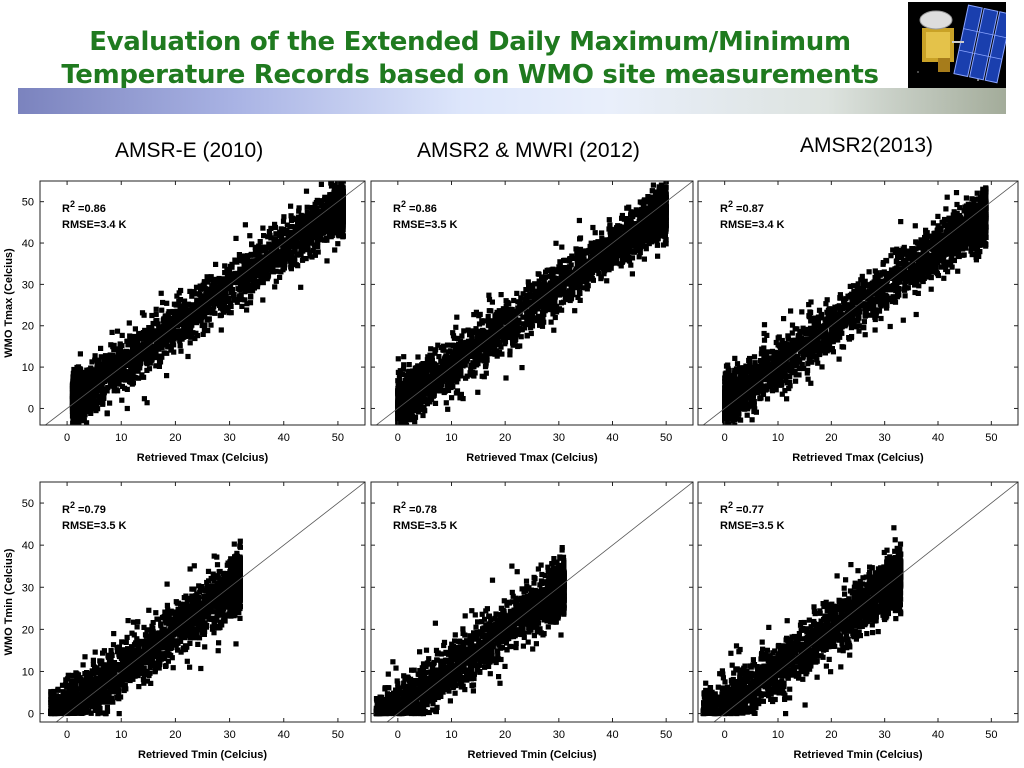 This screenshot has height=768, width=1024. Describe the element at coordinates (229, 438) in the screenshot. I see `x-tick-label: 30` at that location.